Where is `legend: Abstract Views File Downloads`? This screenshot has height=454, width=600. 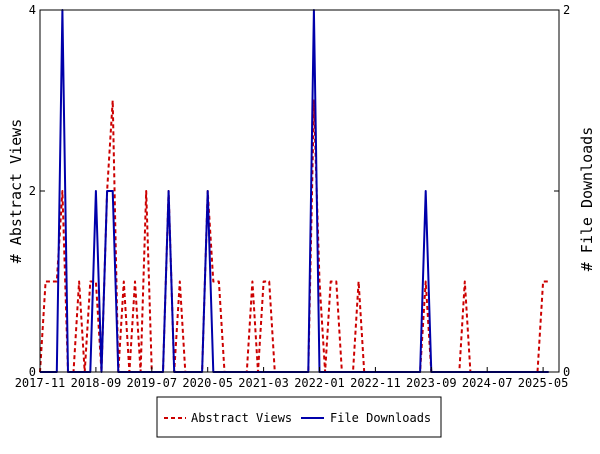
legend: Abstract Views File Downloads is located at coordinates (299, 417).